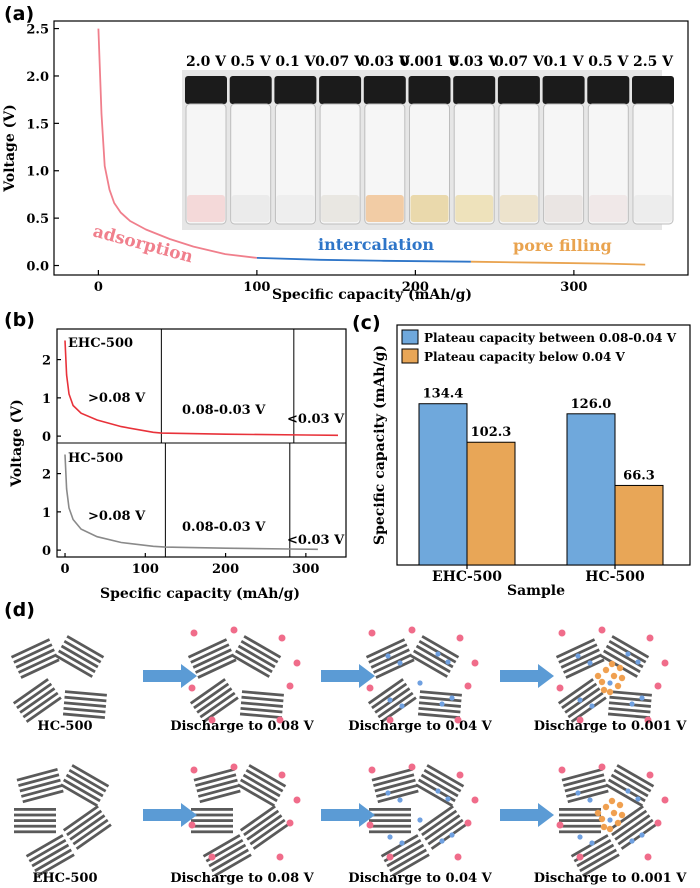 The width and height of the screenshot is (700, 888). Describe the element at coordinates (305, 569) in the screenshot. I see `x-tick-label-b-3: 300` at that location.